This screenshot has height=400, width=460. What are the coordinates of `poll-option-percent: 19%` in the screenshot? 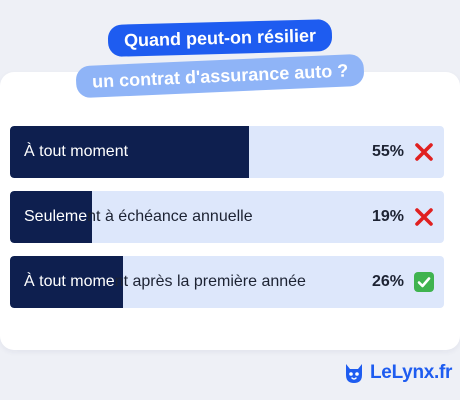 It's located at (387, 216).